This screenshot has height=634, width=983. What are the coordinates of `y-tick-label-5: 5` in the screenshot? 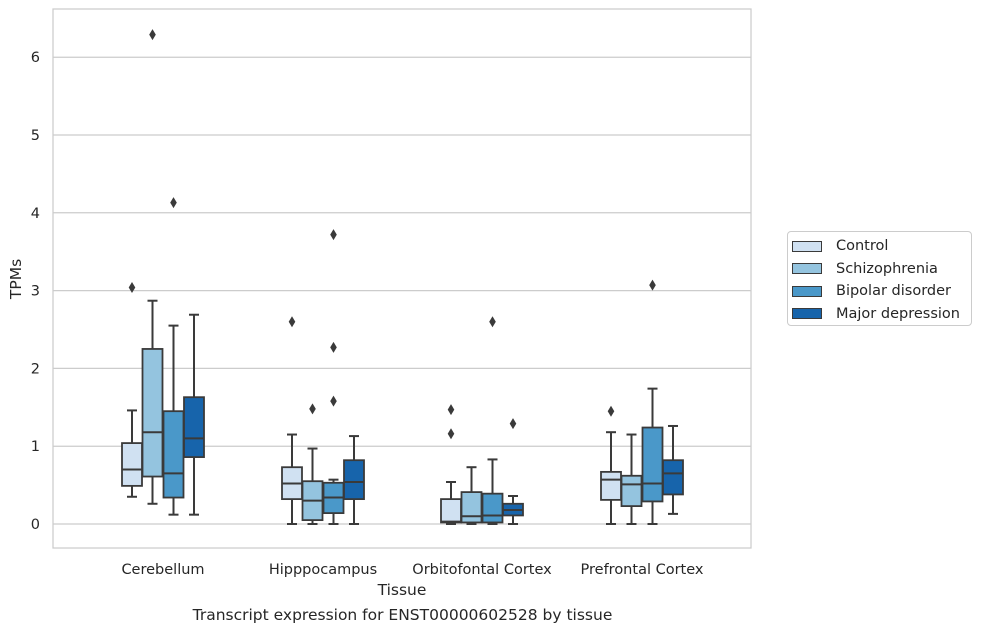 It's located at (35, 136).